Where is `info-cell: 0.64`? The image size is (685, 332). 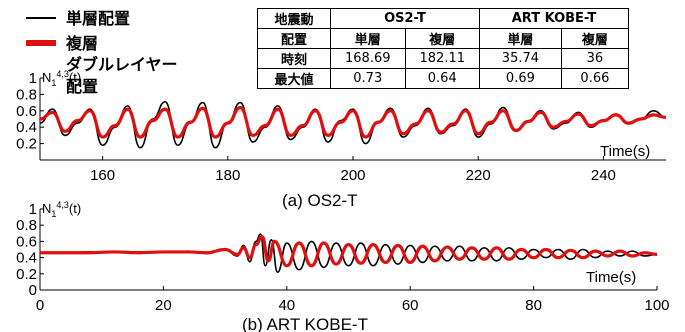 info-cell: 0.64 is located at coordinates (442, 78).